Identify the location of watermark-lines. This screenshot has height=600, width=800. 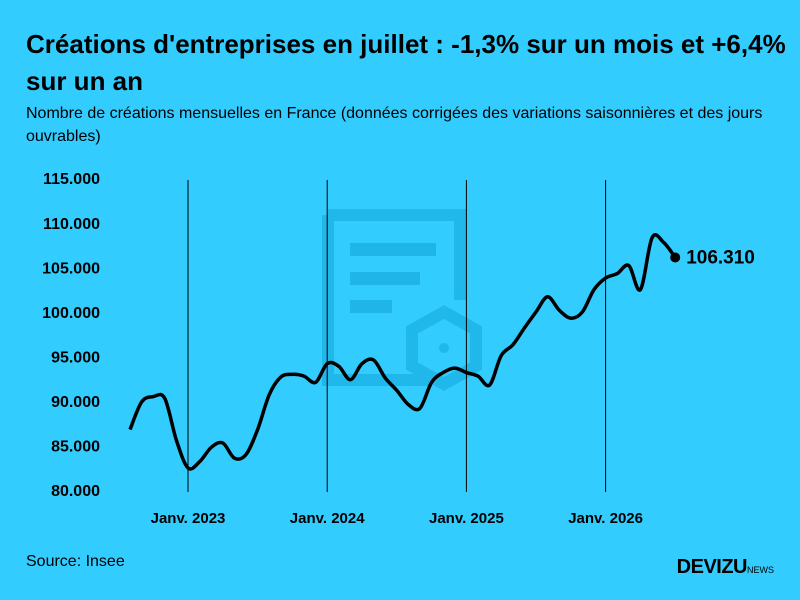
(393, 278).